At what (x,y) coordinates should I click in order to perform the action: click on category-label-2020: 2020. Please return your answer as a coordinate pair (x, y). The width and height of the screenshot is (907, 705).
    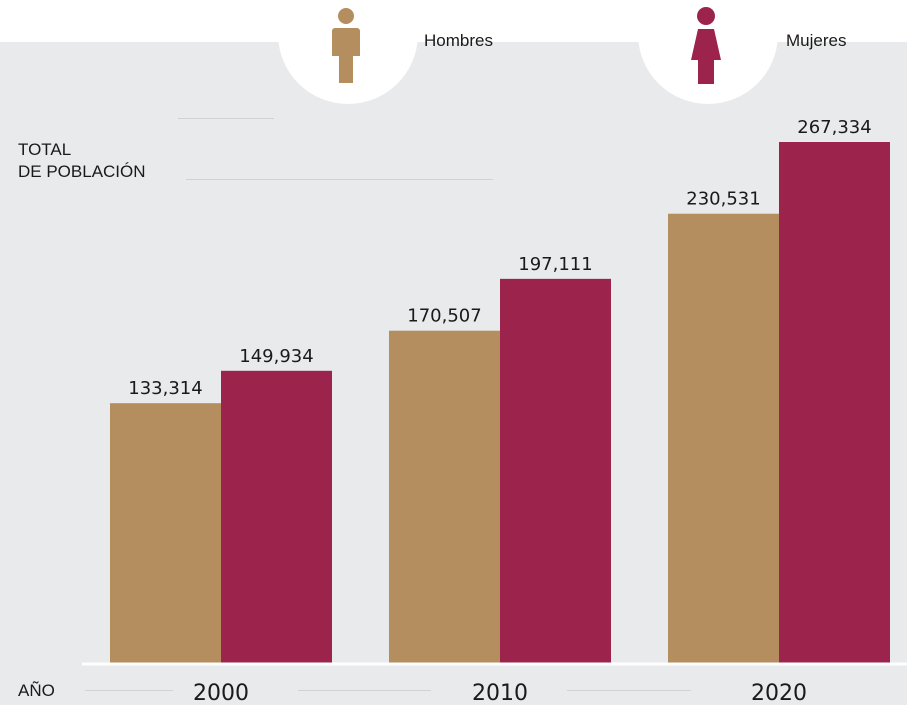
    Looking at the image, I should click on (779, 693).